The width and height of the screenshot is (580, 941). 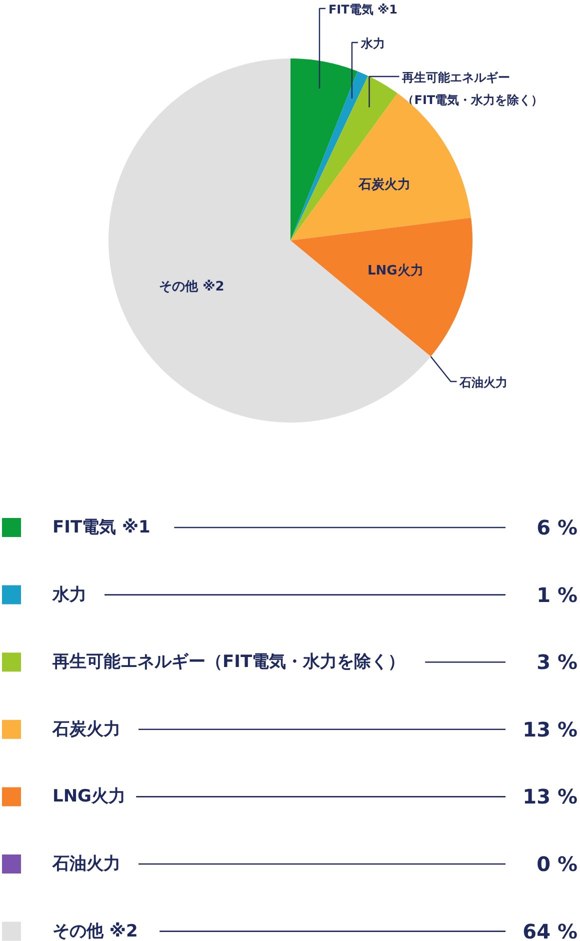 What do you see at coordinates (191, 286) in the screenshot?
I see `slice-label: その他 ※2` at bounding box center [191, 286].